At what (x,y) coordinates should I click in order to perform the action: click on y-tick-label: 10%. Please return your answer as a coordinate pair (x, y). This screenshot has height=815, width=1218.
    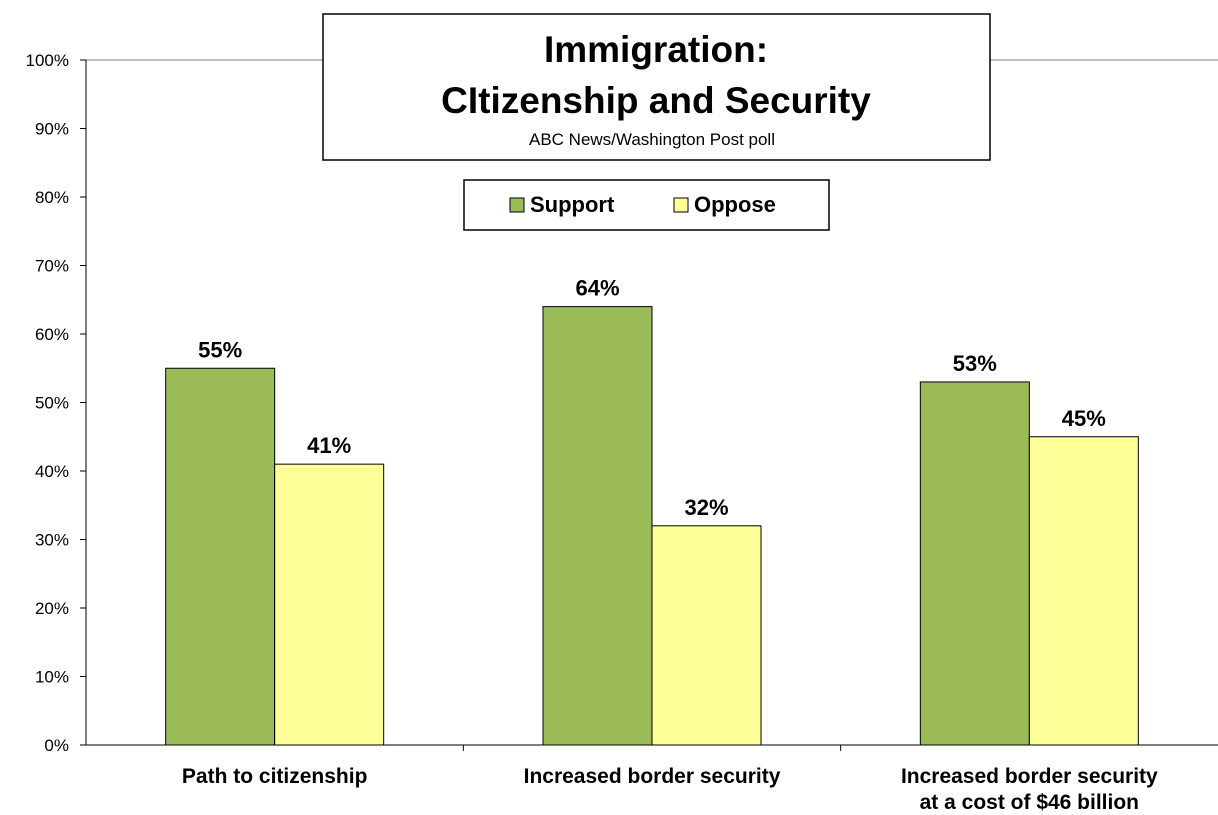
    Looking at the image, I should click on (52, 677).